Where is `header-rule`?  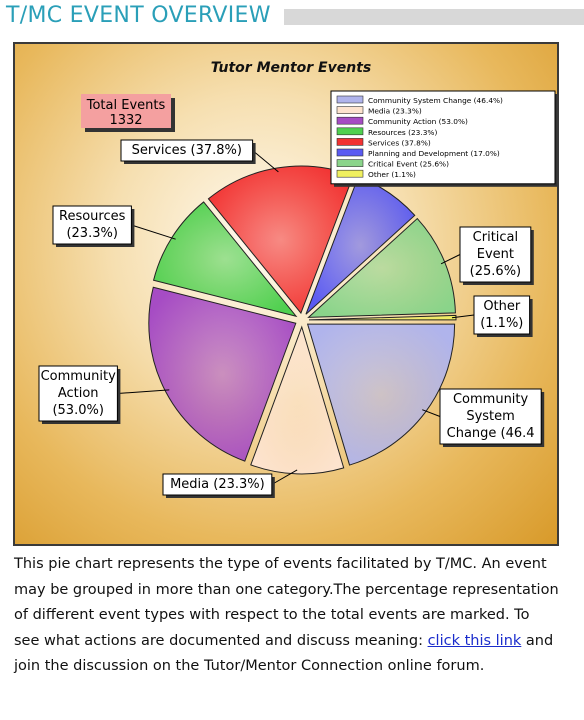 header-rule is located at coordinates (434, 17).